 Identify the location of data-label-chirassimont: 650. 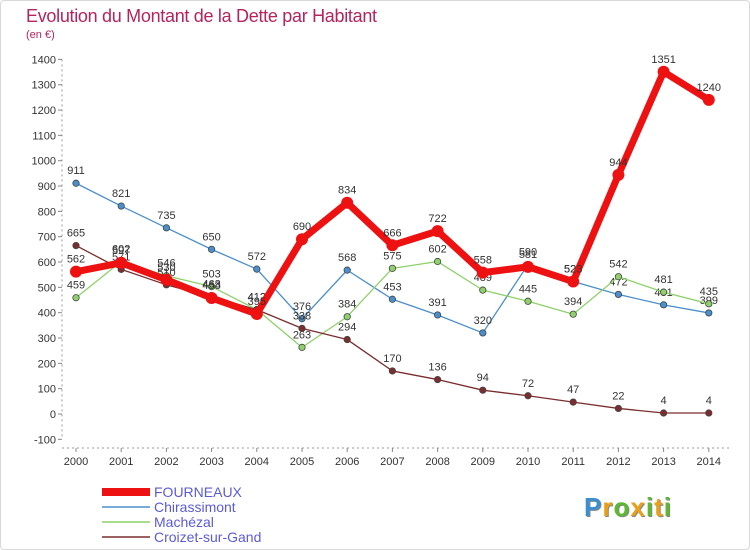
(211, 237).